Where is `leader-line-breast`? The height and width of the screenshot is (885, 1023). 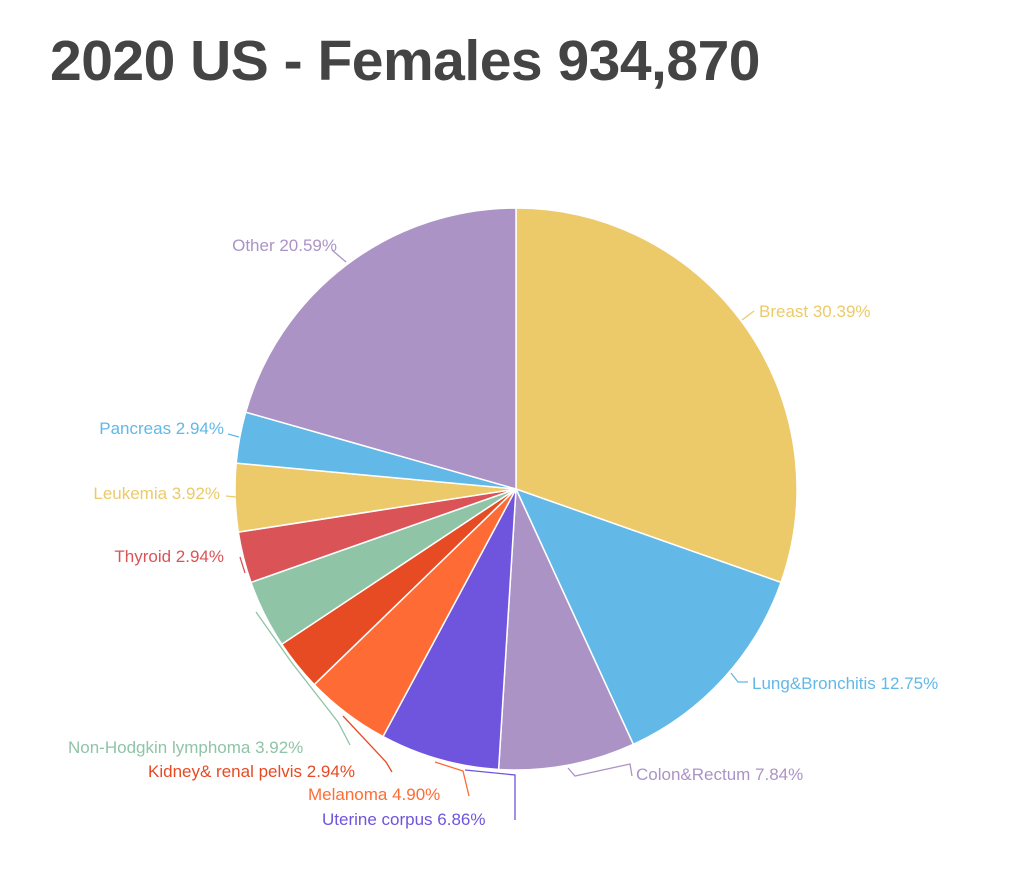
leader-line-breast is located at coordinates (748, 315).